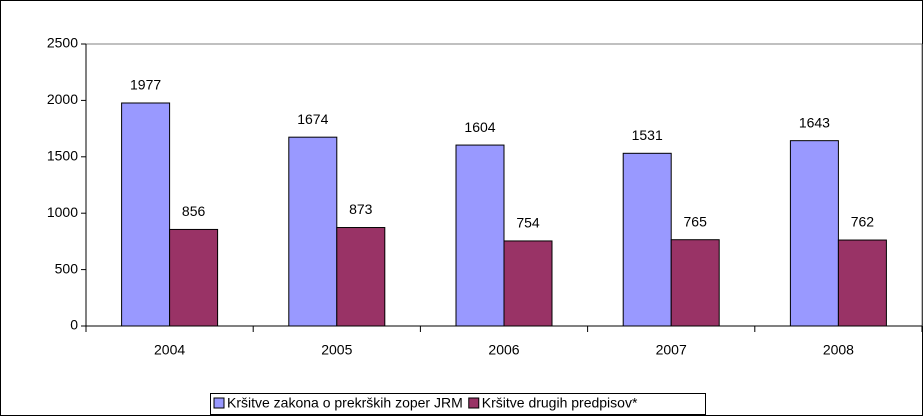 The height and width of the screenshot is (417, 924). I want to click on x-tick-label: 2006, so click(503, 350).